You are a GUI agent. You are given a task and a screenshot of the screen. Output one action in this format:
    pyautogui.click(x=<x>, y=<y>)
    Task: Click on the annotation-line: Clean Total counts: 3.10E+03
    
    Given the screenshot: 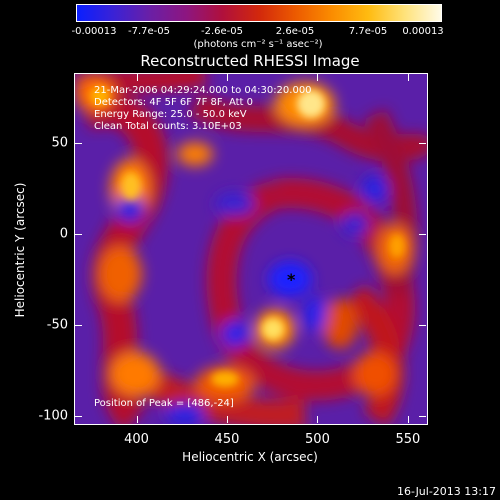 What is the action you would take?
    pyautogui.click(x=168, y=126)
    